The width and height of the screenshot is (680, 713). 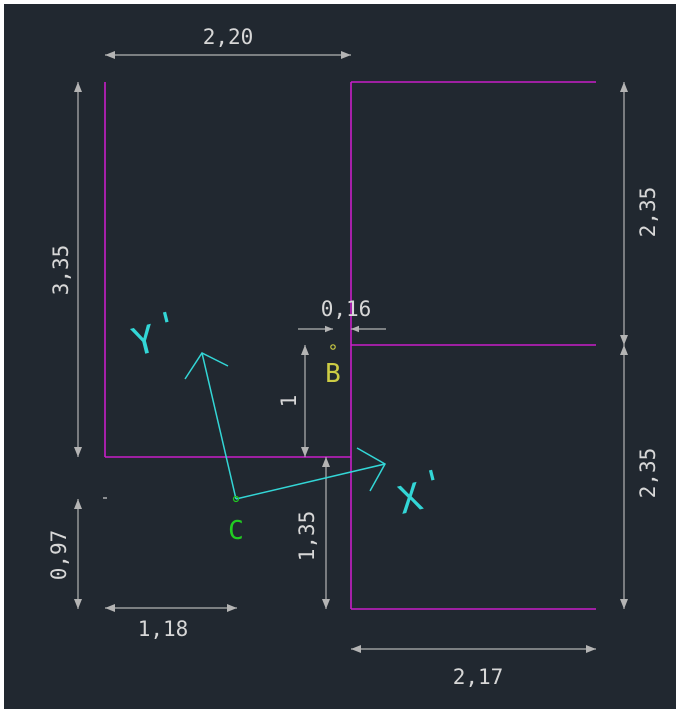 I want to click on dim-b-height-text: 1, so click(x=289, y=401).